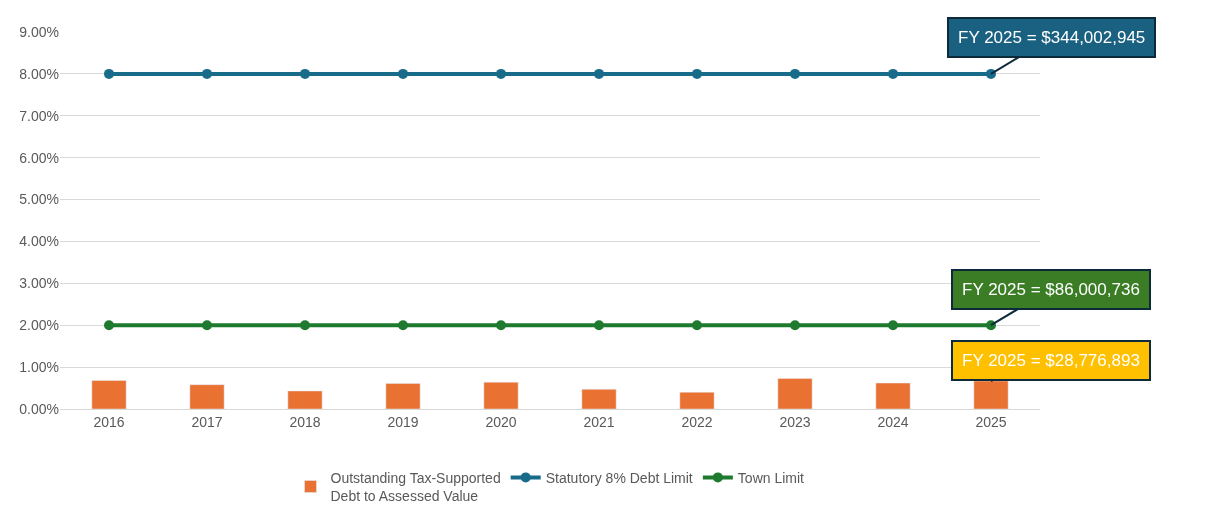  Describe the element at coordinates (39, 199) in the screenshot. I see `y-tick-label: 5.00%` at that location.